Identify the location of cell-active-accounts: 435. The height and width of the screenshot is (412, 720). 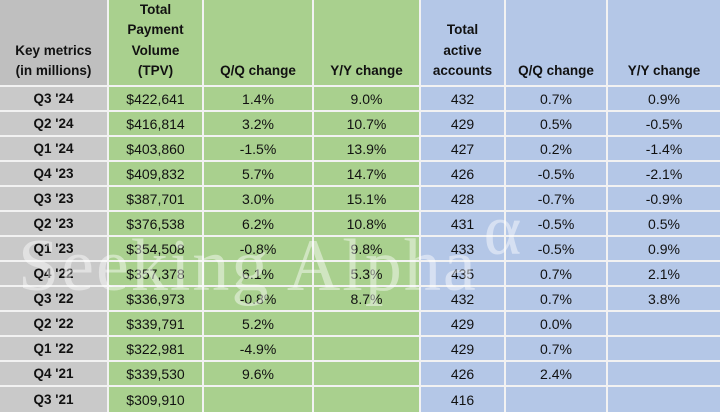
(463, 274).